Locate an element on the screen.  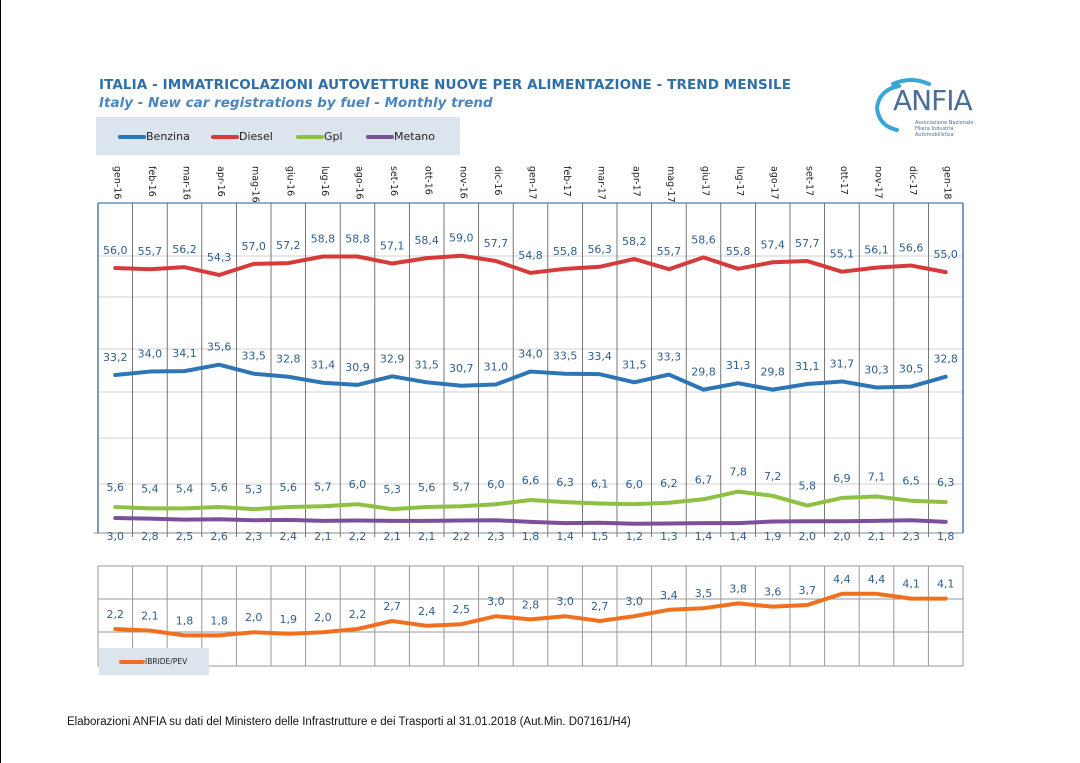
data-label: 33,3 is located at coordinates (669, 357).